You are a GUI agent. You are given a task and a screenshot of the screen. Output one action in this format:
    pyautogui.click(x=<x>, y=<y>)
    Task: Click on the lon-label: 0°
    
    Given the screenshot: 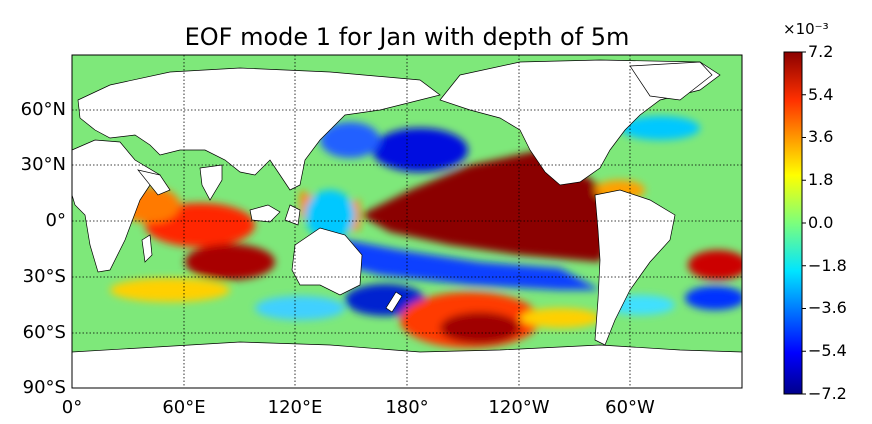 What is the action you would take?
    pyautogui.click(x=72, y=407)
    